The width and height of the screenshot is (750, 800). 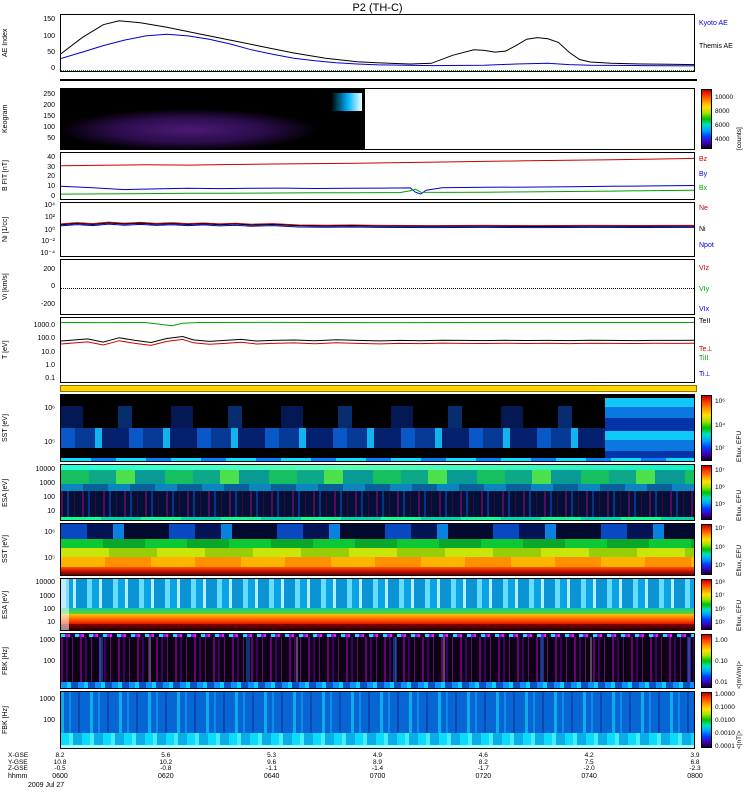 I want to click on colorbar-unit-sste: Eflux, EFU, so click(x=739, y=560).